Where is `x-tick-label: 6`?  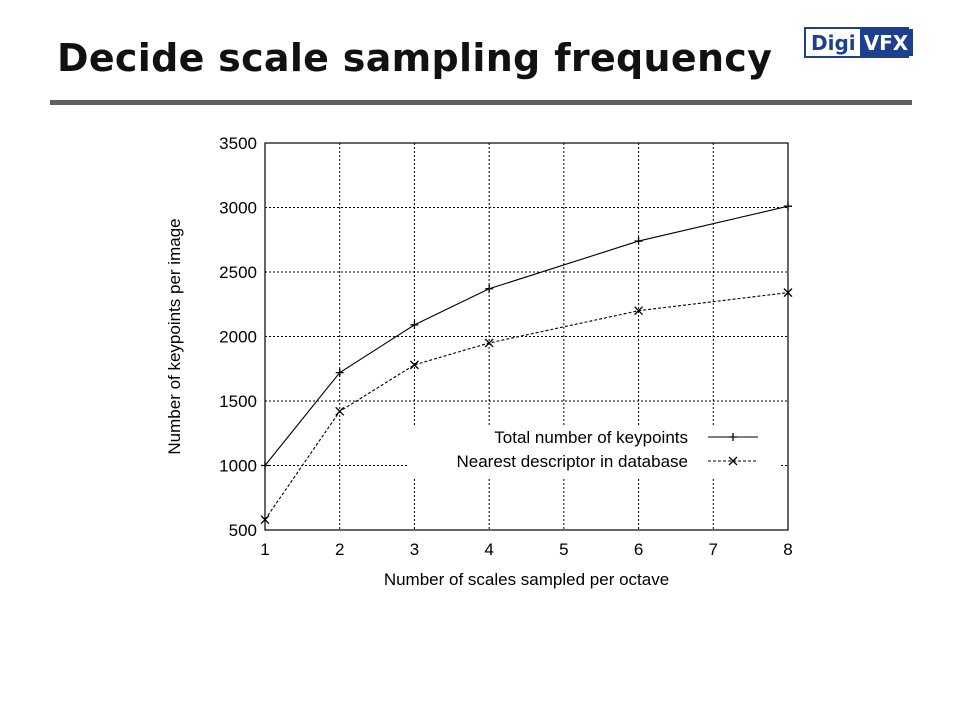 x-tick-label: 6 is located at coordinates (638, 549).